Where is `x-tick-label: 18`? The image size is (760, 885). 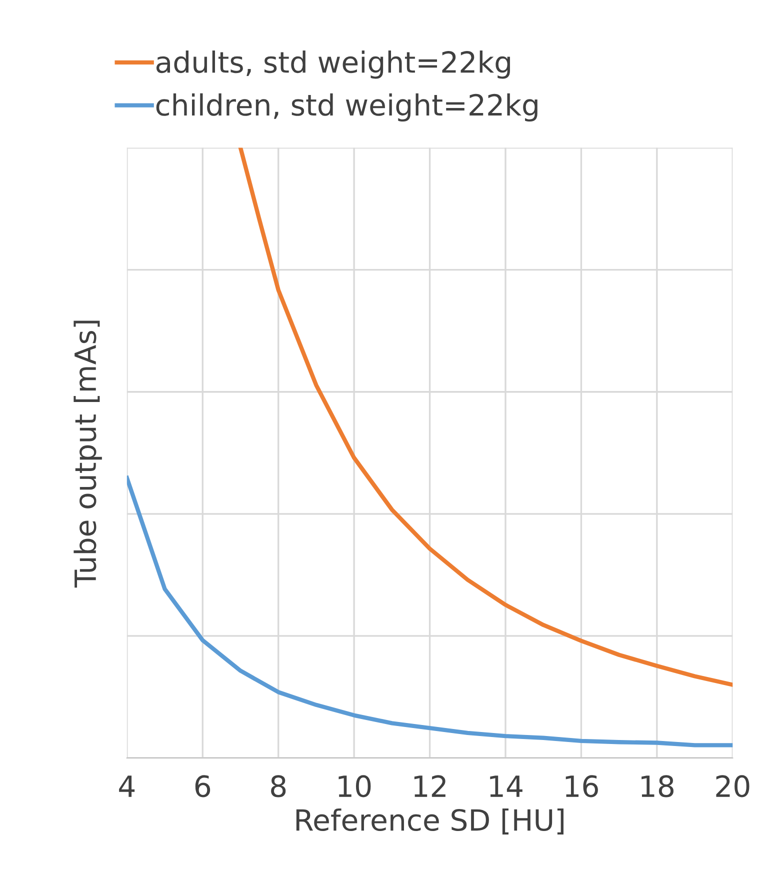 x-tick-label: 18 is located at coordinates (658, 786).